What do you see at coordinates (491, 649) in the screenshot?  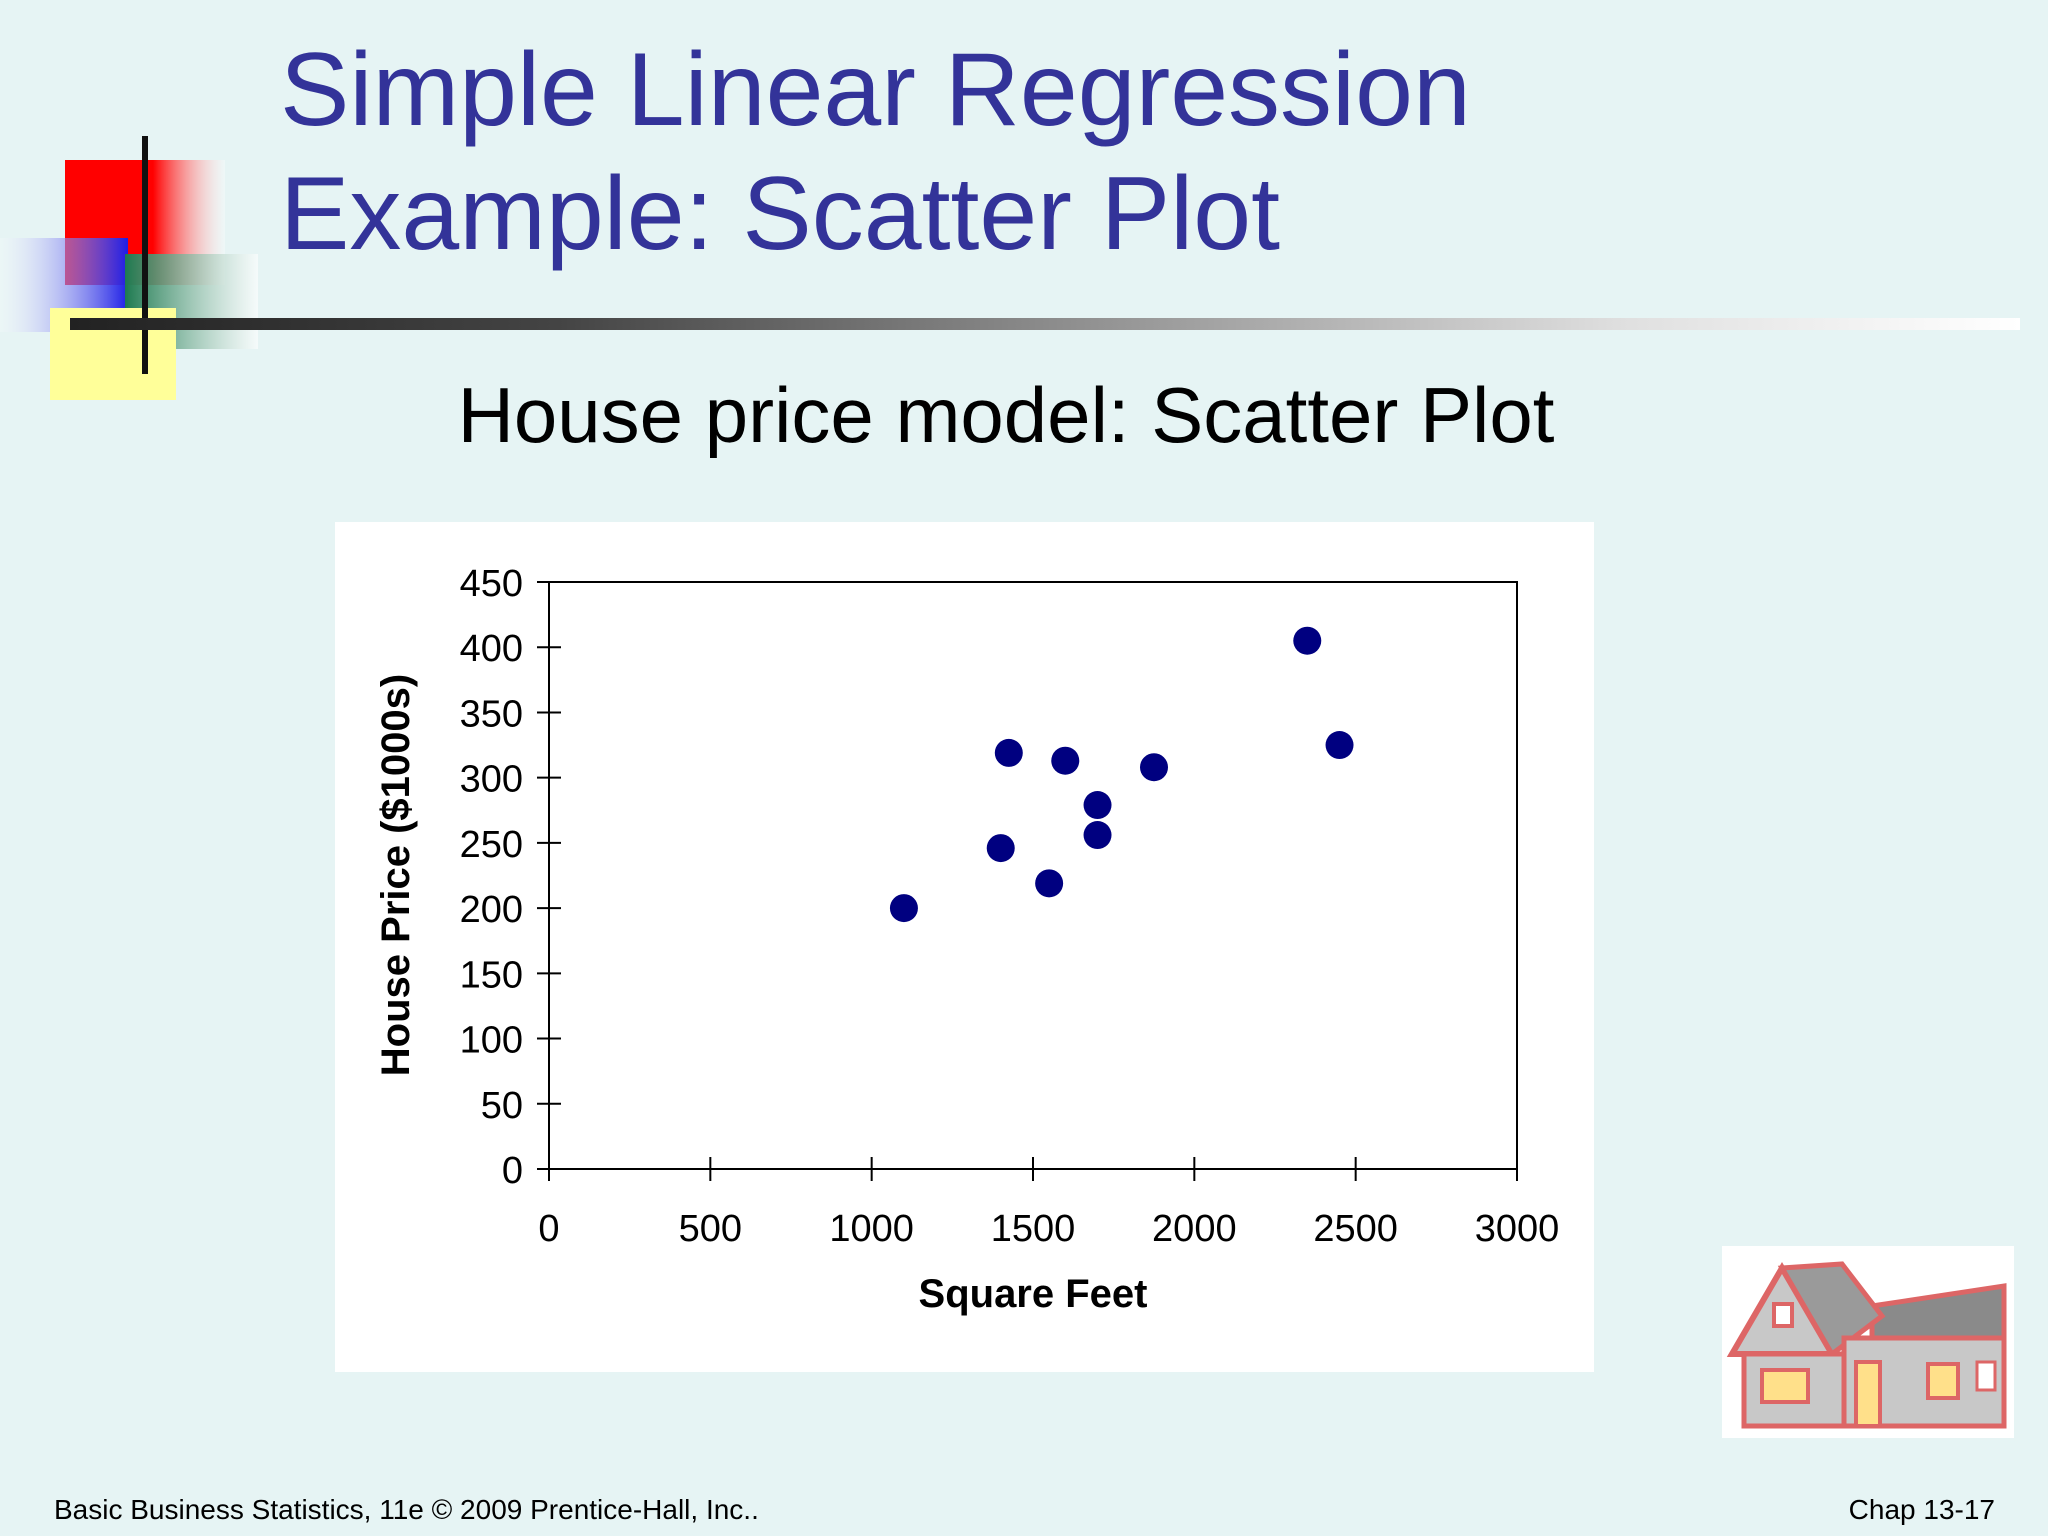 I see `y-tick-label: 400` at bounding box center [491, 649].